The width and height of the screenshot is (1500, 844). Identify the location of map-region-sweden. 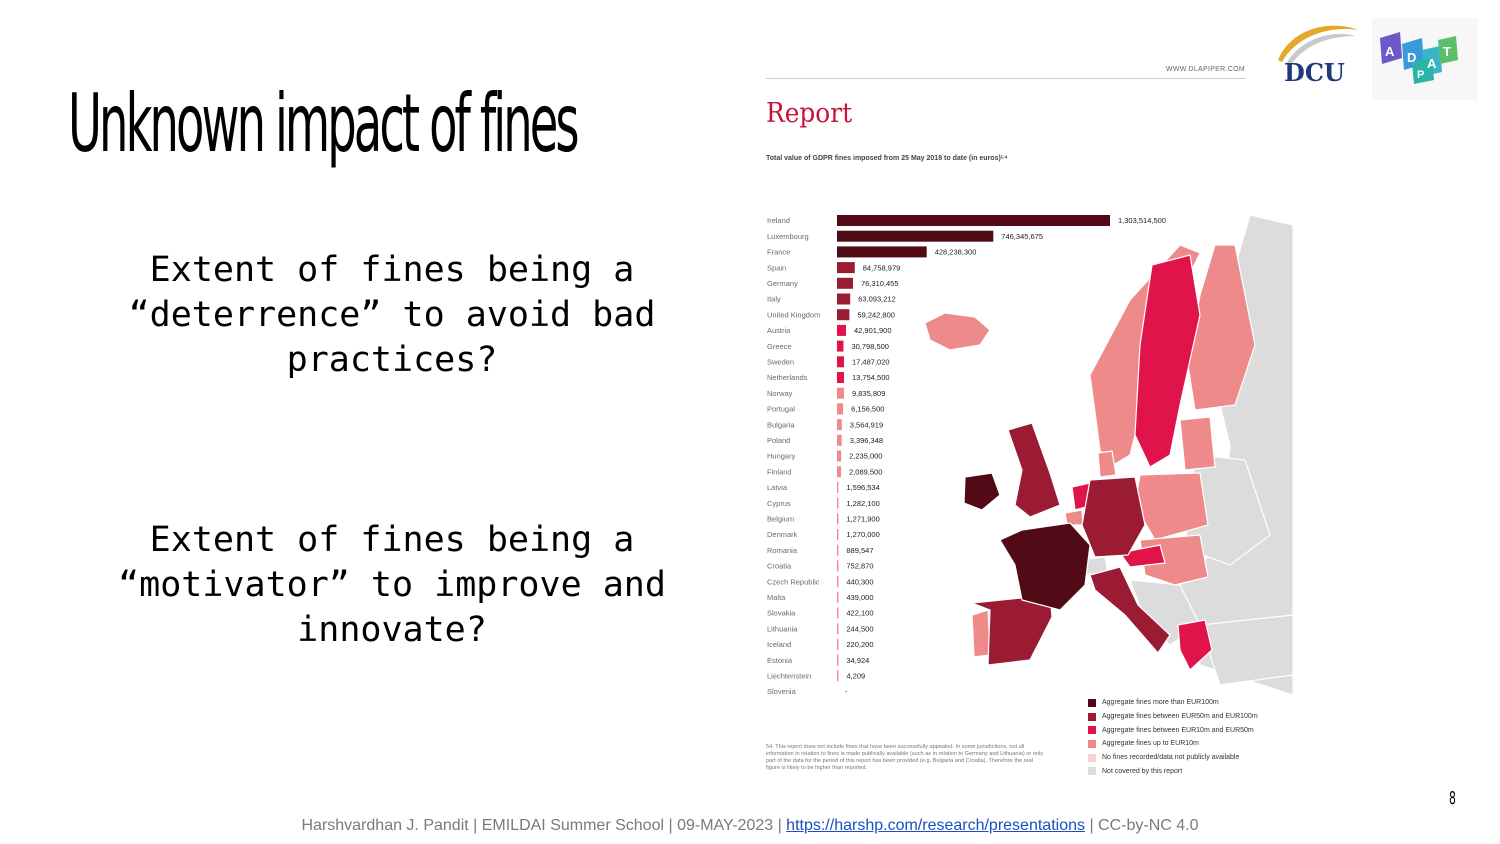
(1167, 361).